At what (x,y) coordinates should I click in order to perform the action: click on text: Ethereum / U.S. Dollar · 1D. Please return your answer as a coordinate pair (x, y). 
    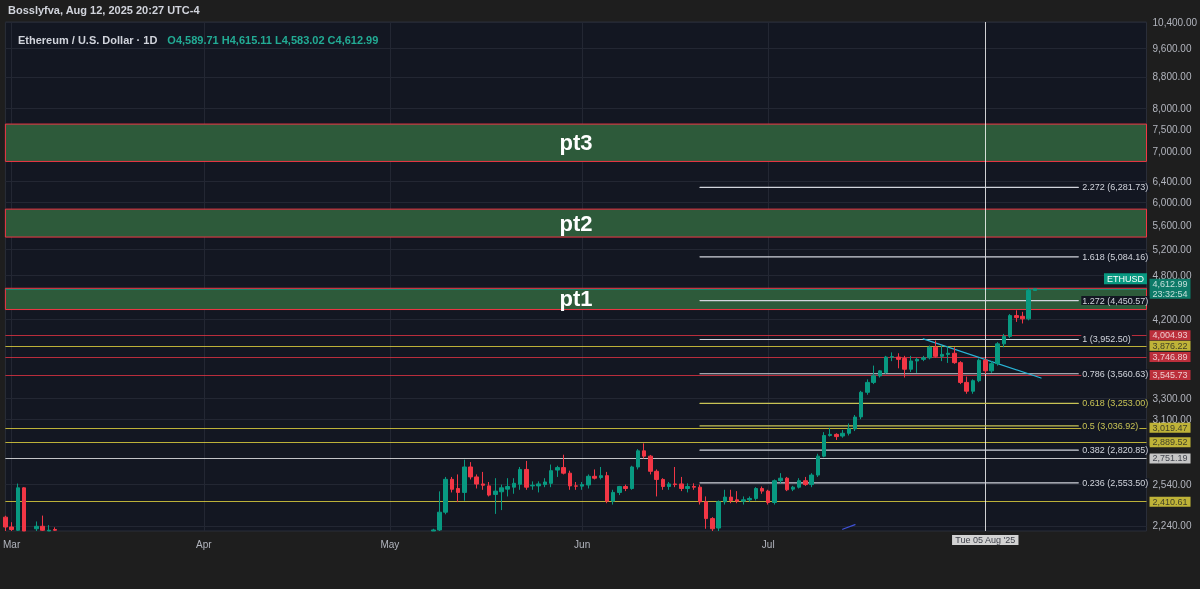
    Looking at the image, I should click on (88, 40).